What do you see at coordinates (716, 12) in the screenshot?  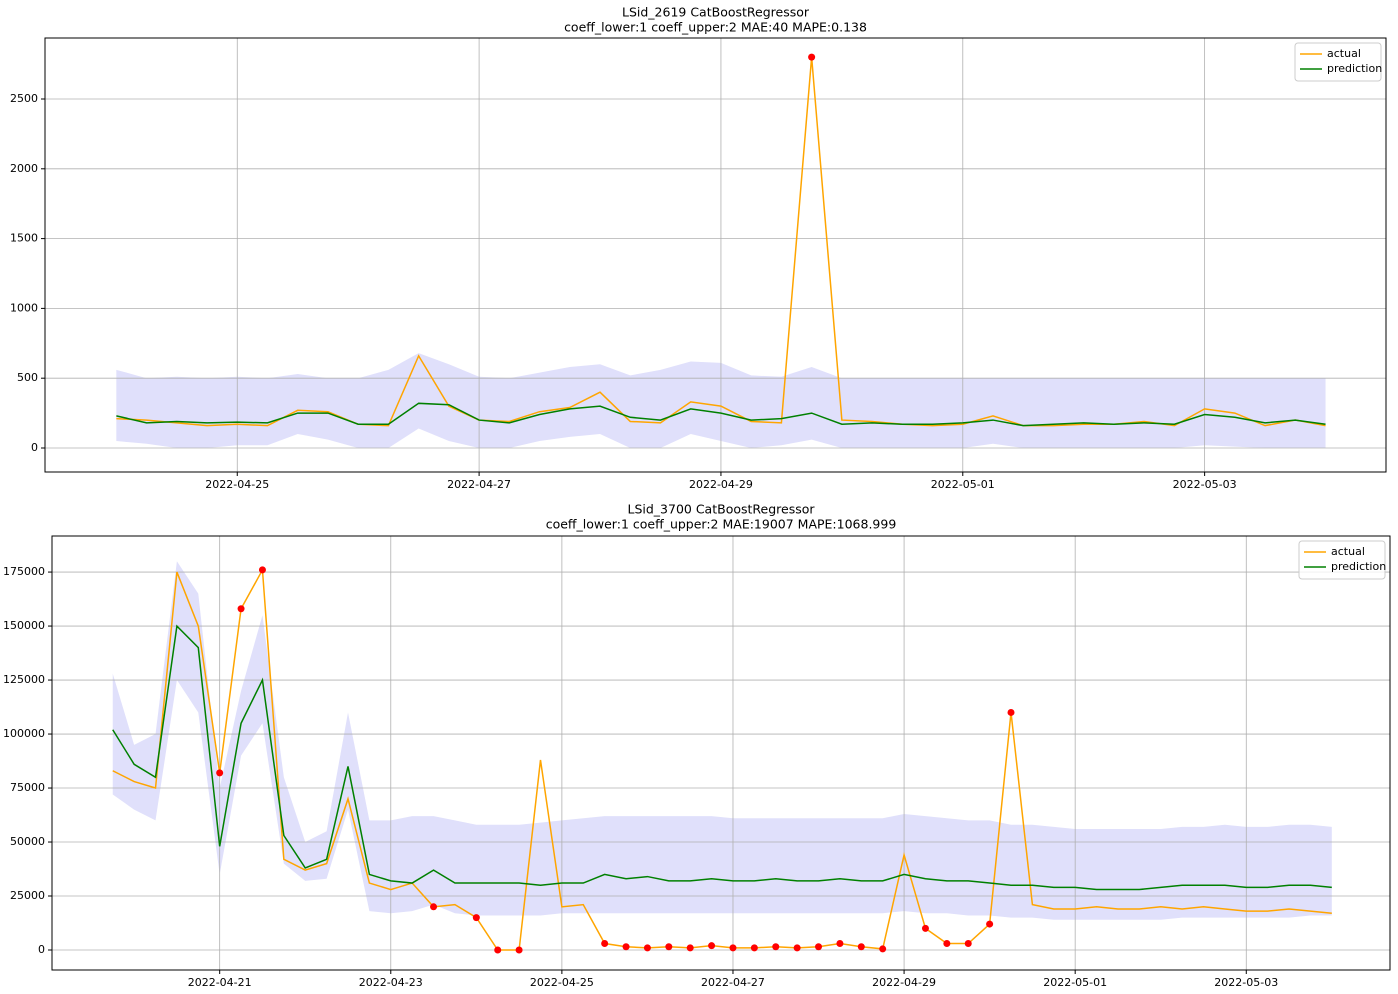 I see `chart-title: LSid_2619 CatBoostRegressor` at bounding box center [716, 12].